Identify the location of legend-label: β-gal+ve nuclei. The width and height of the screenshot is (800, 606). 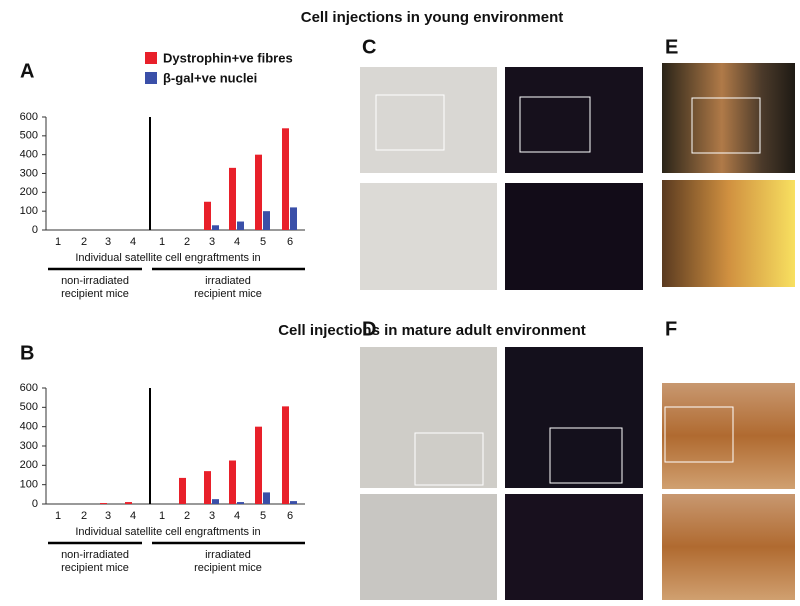
(210, 77).